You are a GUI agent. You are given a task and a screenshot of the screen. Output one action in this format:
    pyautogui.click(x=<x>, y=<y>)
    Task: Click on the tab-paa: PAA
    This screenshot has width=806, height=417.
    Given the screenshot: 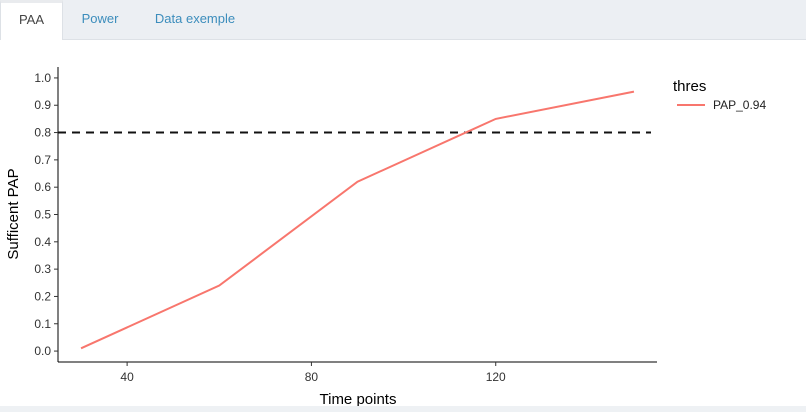 What is the action you would take?
    pyautogui.click(x=31, y=20)
    